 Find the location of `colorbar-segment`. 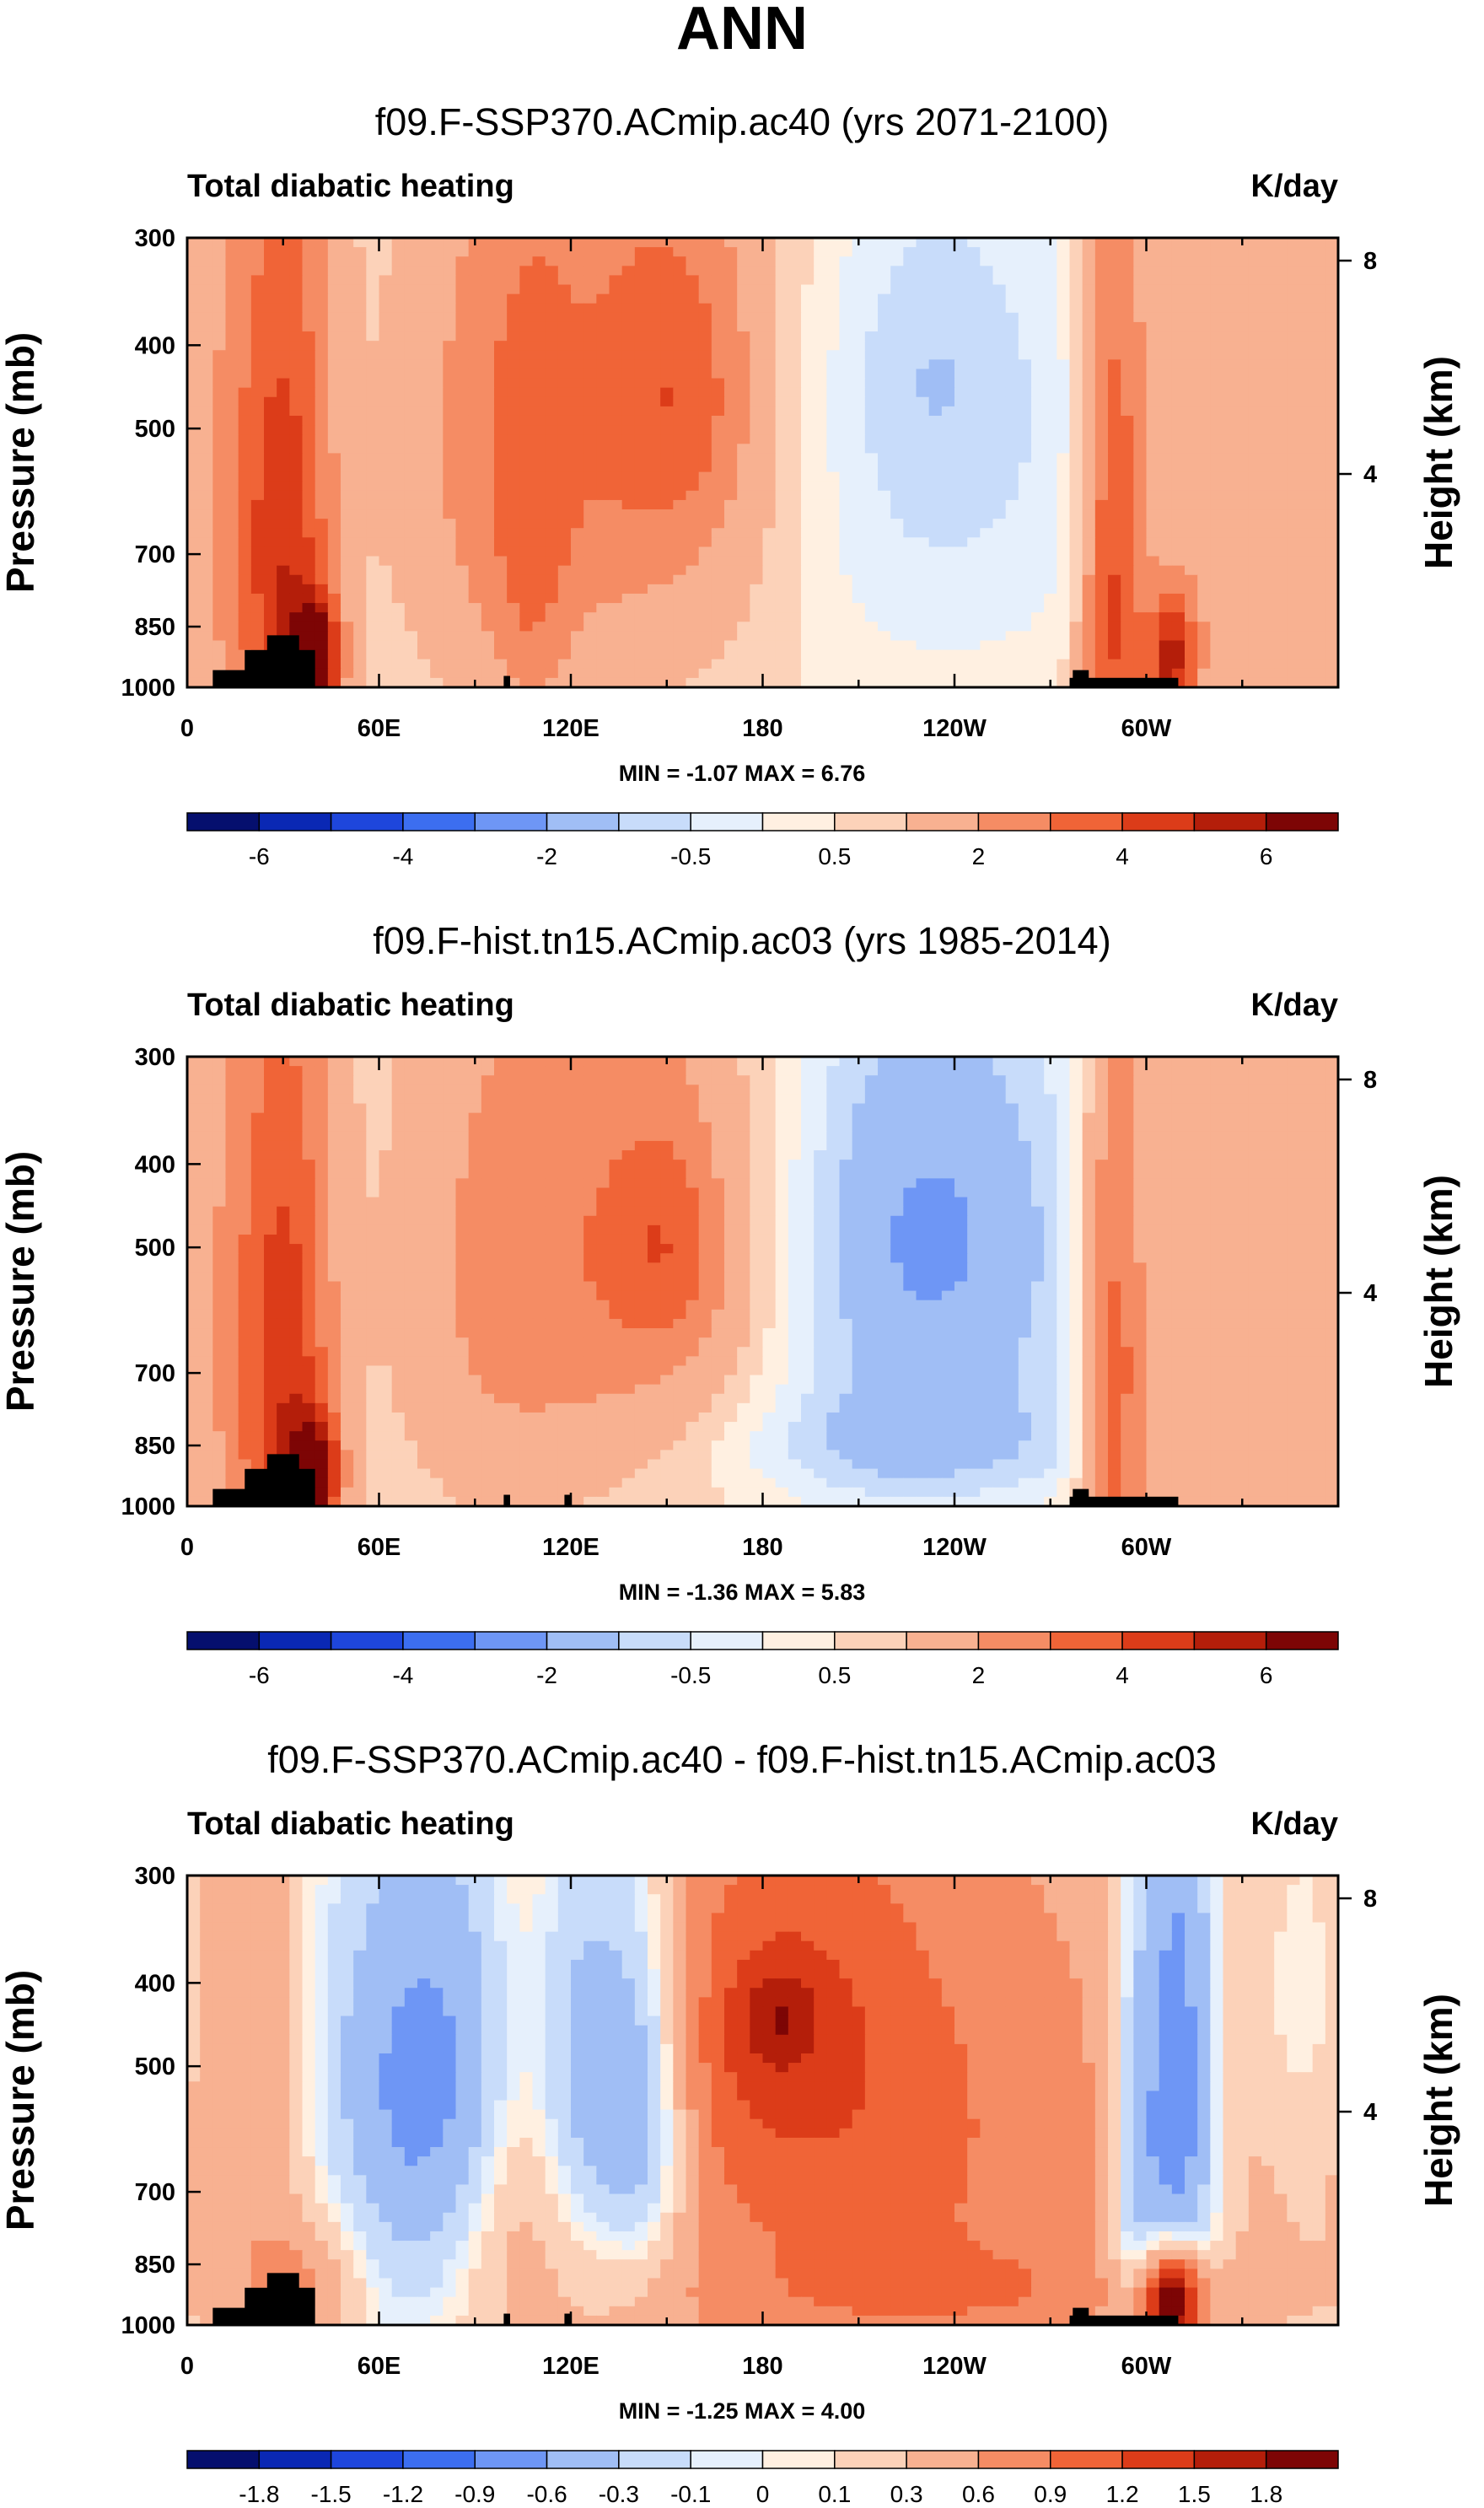

colorbar-segment is located at coordinates (583, 822).